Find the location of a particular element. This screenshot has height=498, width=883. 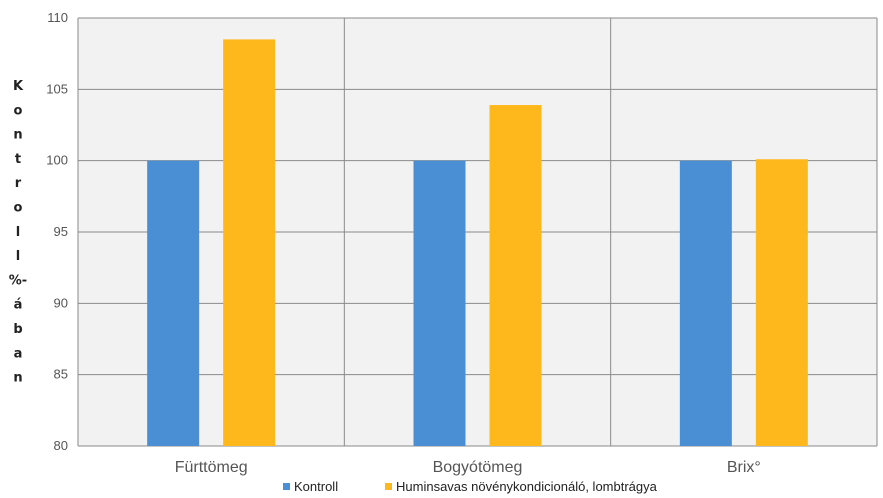

y-tick-label: 85 is located at coordinates (61, 374).